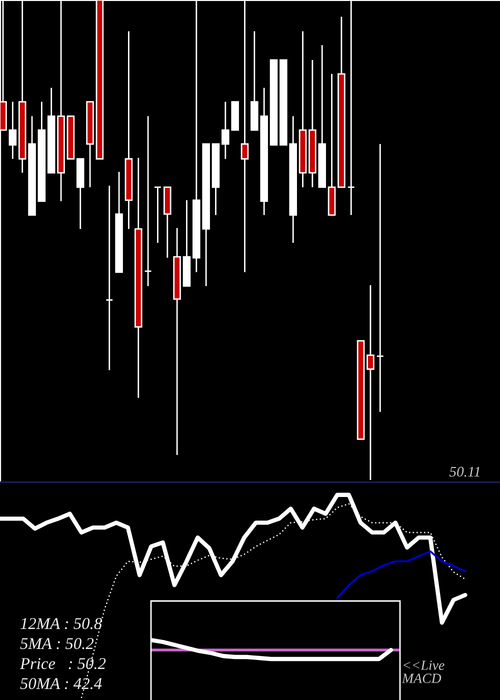  What do you see at coordinates (423, 672) in the screenshot?
I see `annotation: <<Live MACD` at bounding box center [423, 672].